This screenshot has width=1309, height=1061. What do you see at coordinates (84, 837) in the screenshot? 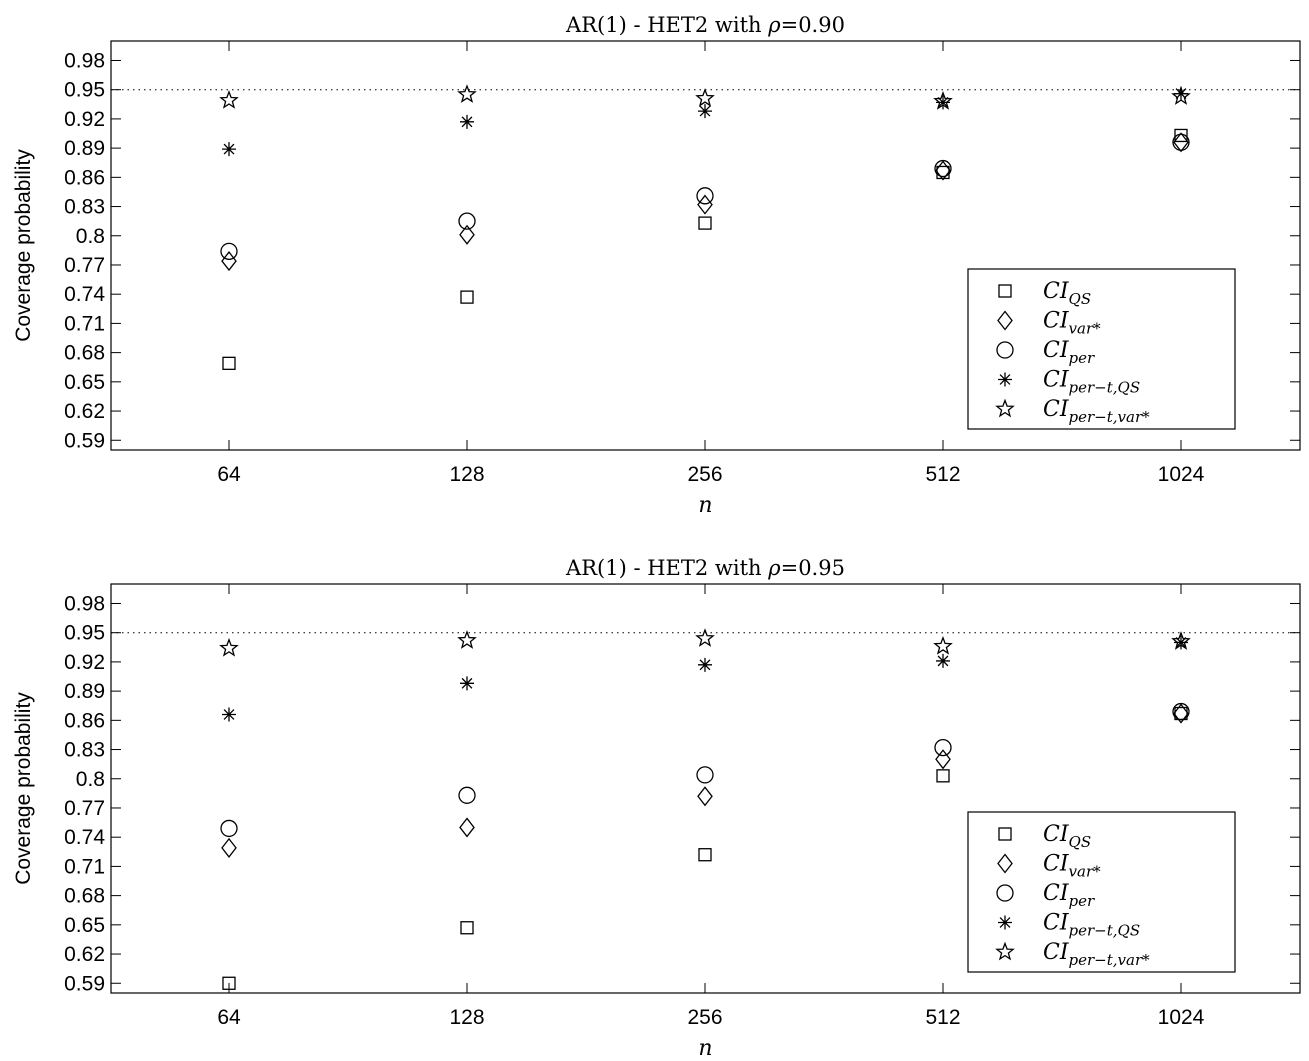
I see `y-tick-label: 0.74` at bounding box center [84, 837].